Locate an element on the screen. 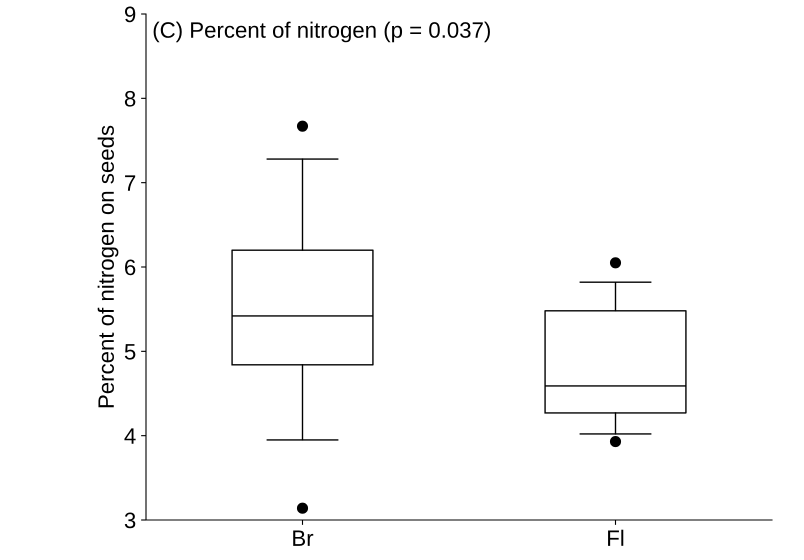  chart-title: (C) Percent of nitrogen (p = 0.037) is located at coordinates (322, 32).